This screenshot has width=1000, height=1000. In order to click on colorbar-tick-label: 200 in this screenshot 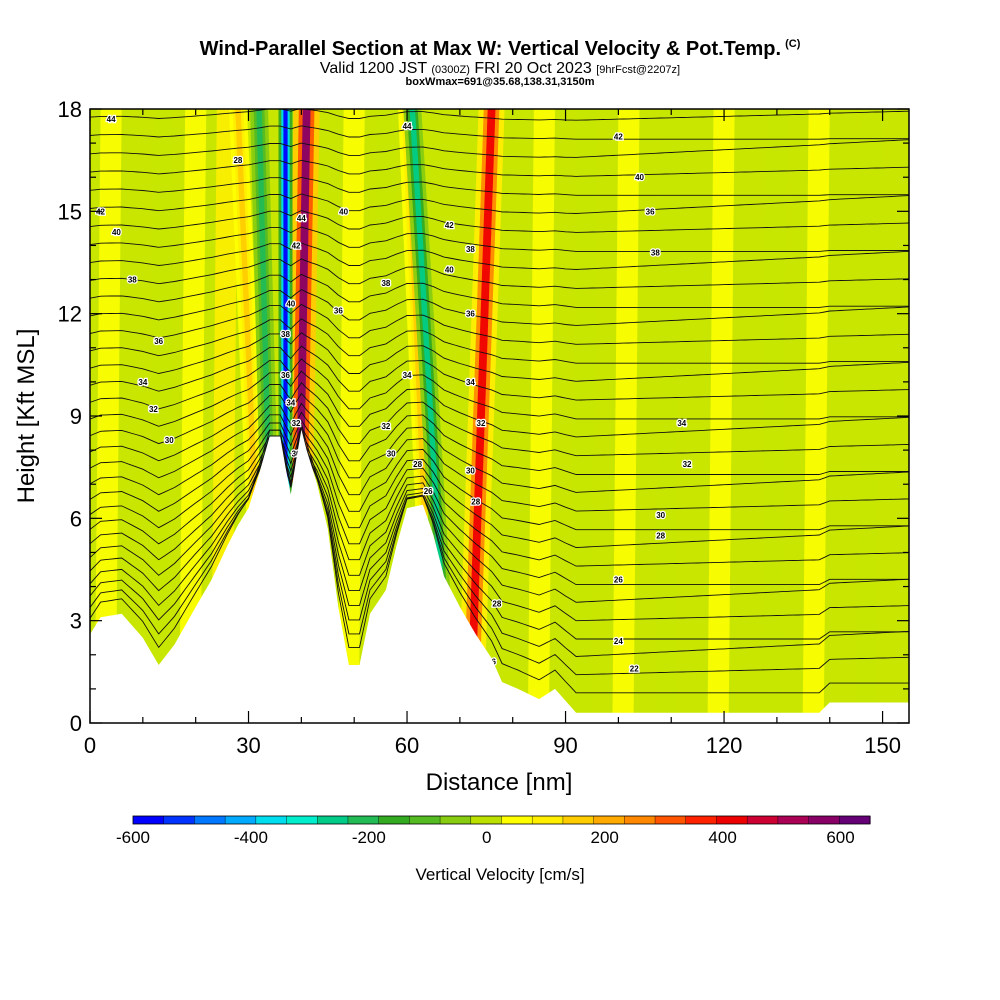, I will do `click(604, 837)`.